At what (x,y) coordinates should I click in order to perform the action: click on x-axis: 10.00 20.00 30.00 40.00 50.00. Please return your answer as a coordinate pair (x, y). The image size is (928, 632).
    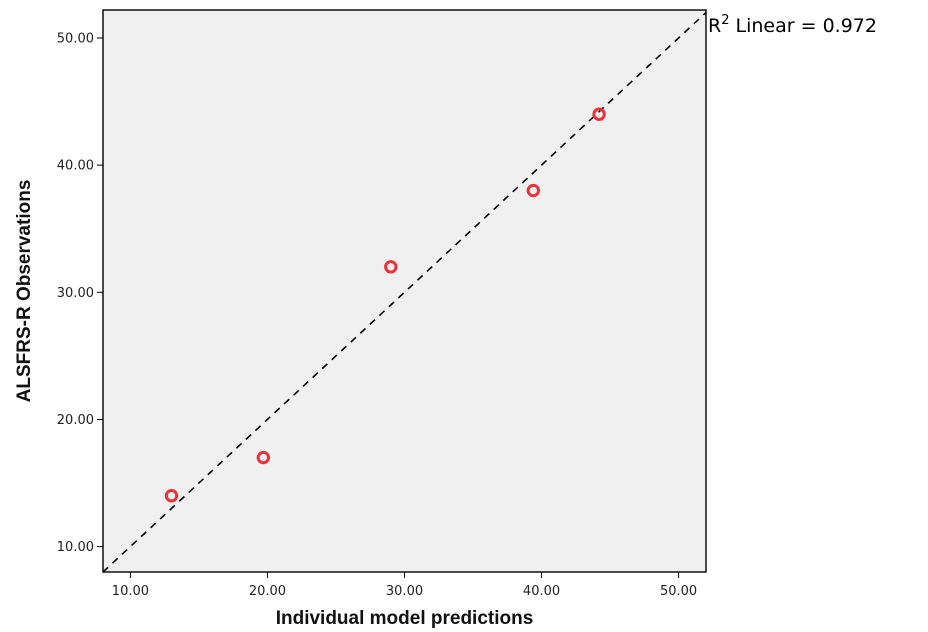
    Looking at the image, I should click on (404, 585).